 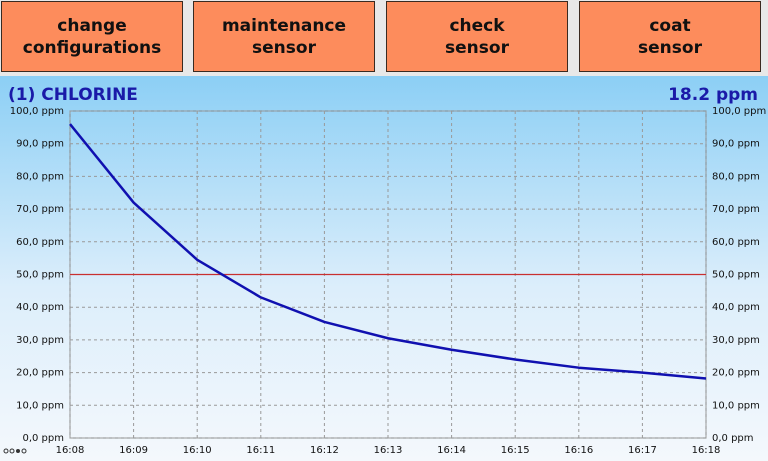 I want to click on y2-tick-label: 90,0 ppm, so click(x=736, y=144).